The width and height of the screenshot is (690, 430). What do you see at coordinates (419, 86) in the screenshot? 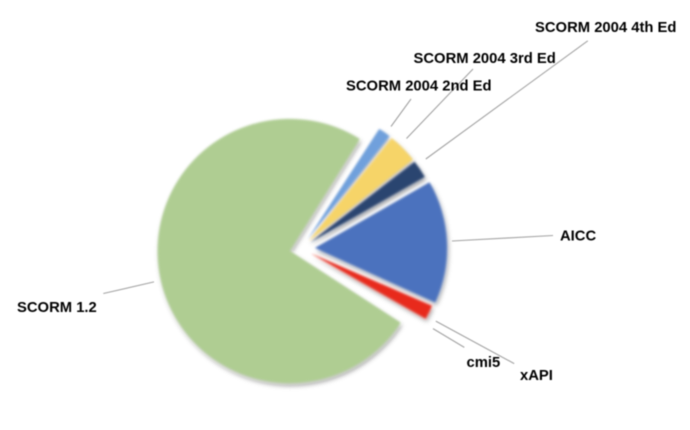
I see `svg-text: SCORM 2004 2nd Ed` at bounding box center [419, 86].